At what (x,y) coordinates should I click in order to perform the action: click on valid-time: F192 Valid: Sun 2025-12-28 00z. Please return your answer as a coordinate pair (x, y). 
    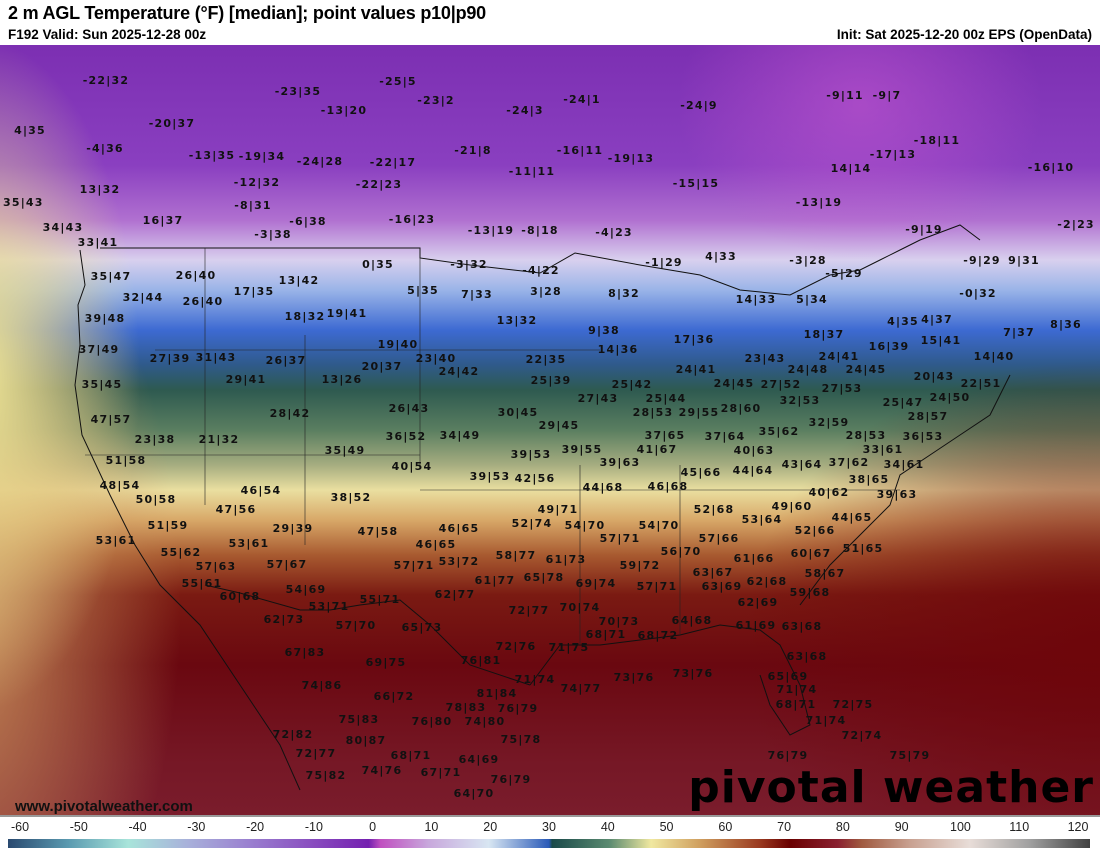
    Looking at the image, I should click on (107, 34).